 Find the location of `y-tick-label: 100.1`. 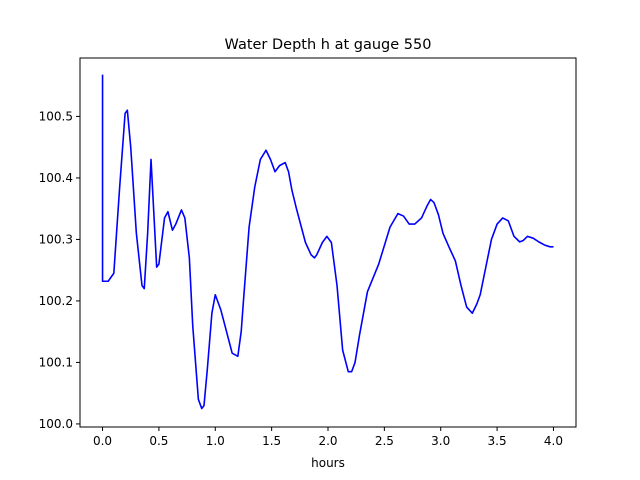

y-tick-label: 100.1 is located at coordinates (56, 362).